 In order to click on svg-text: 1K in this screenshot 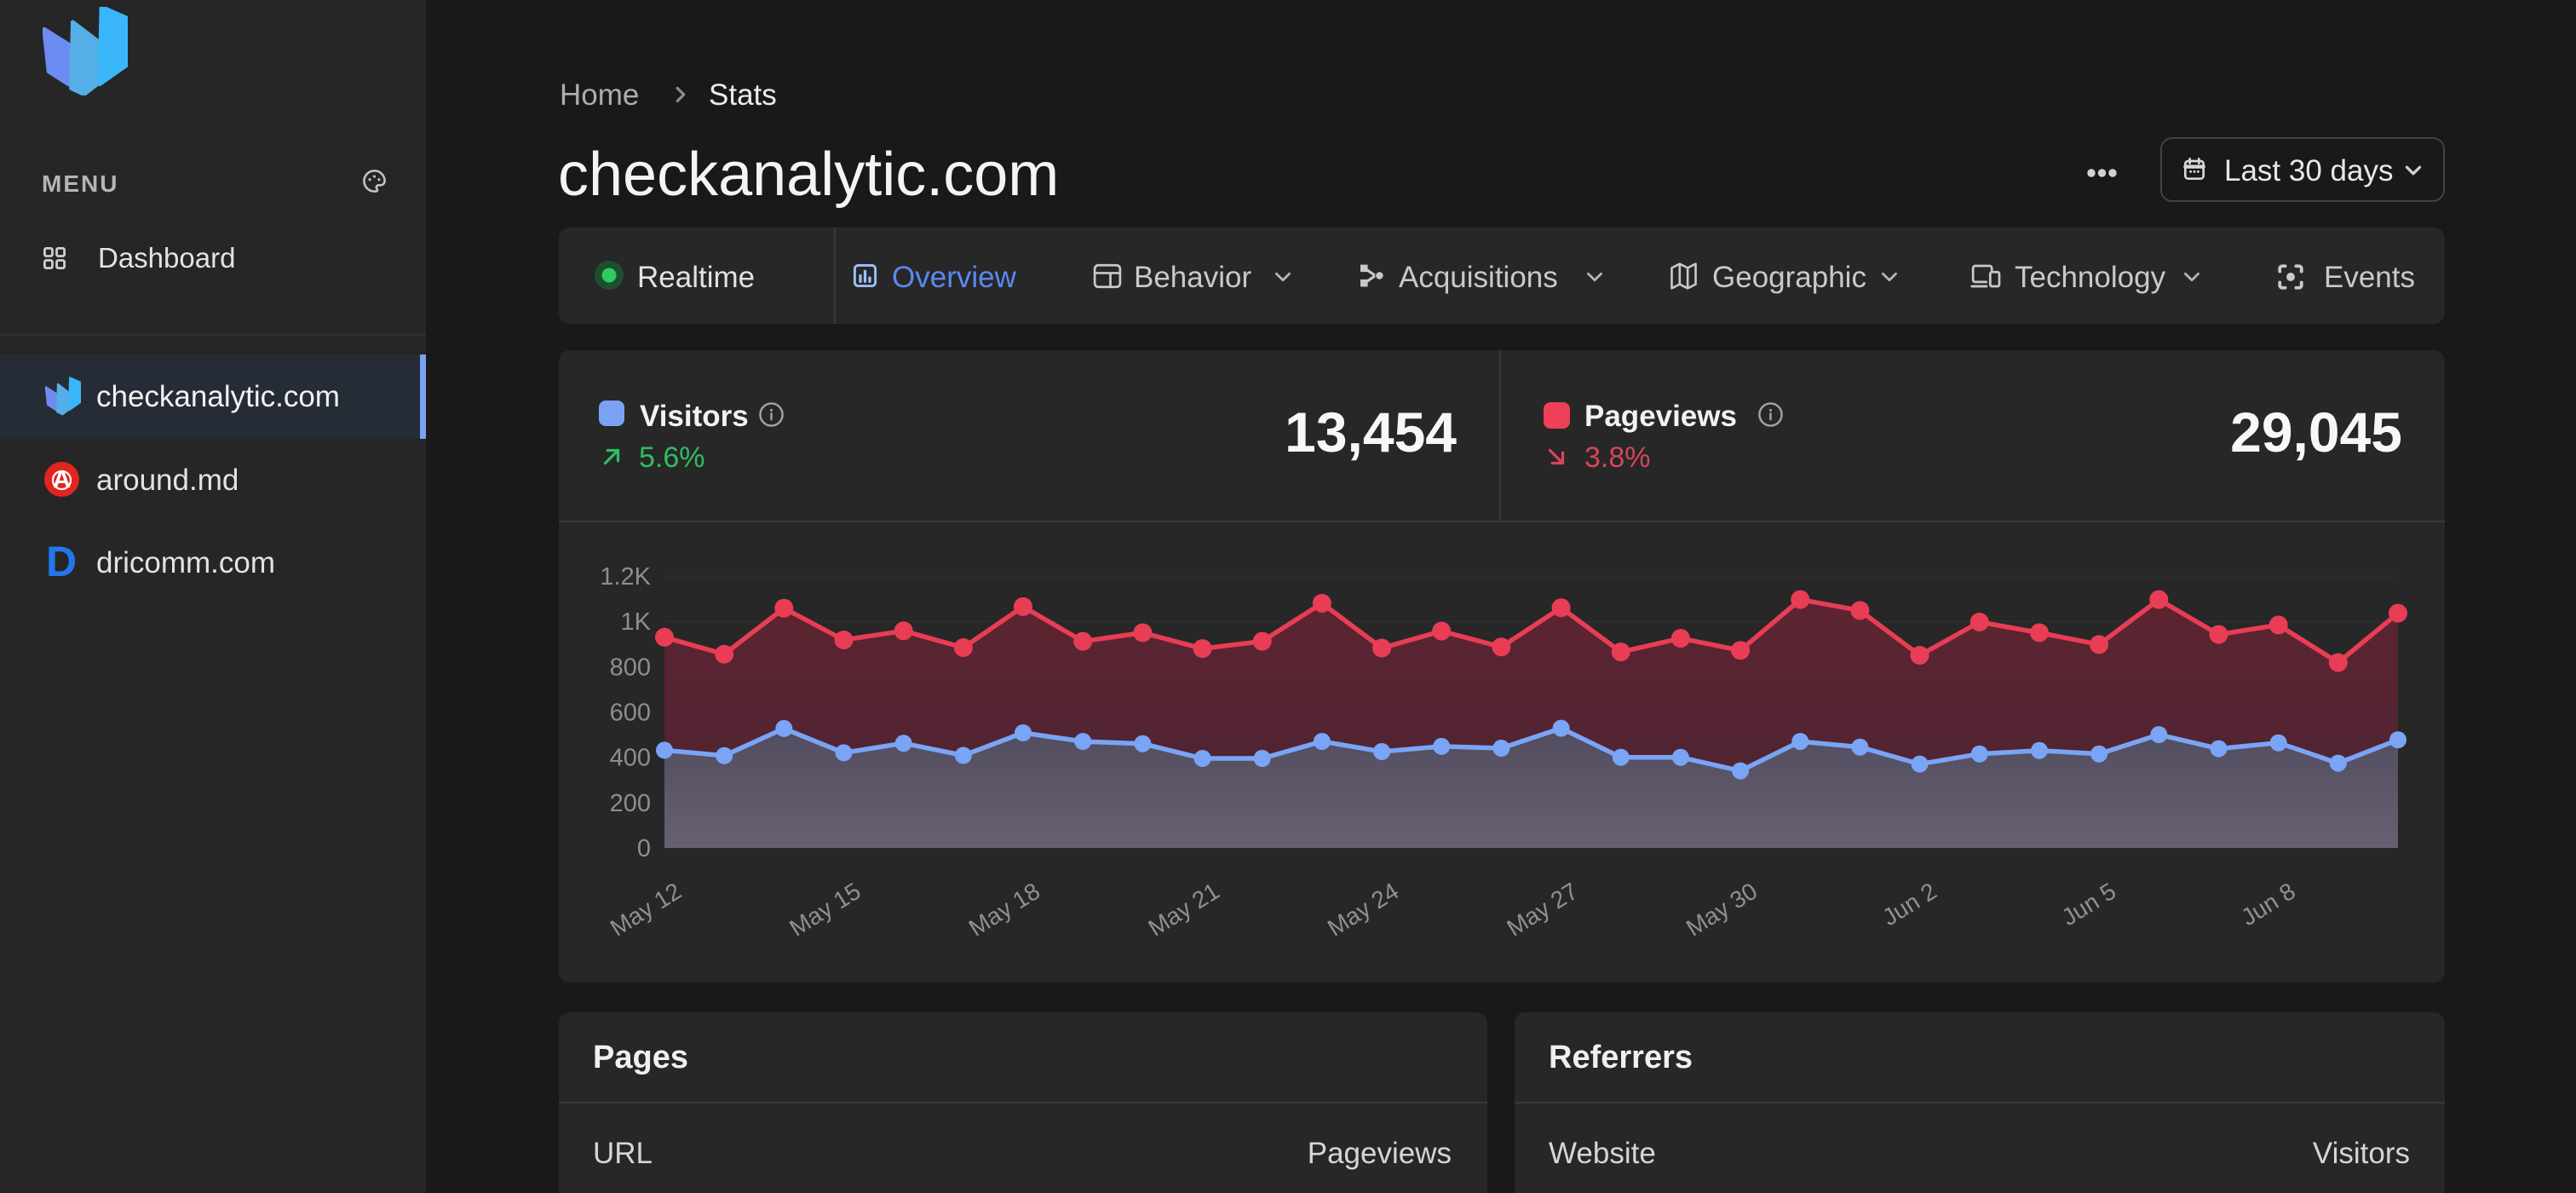, I will do `click(637, 622)`.